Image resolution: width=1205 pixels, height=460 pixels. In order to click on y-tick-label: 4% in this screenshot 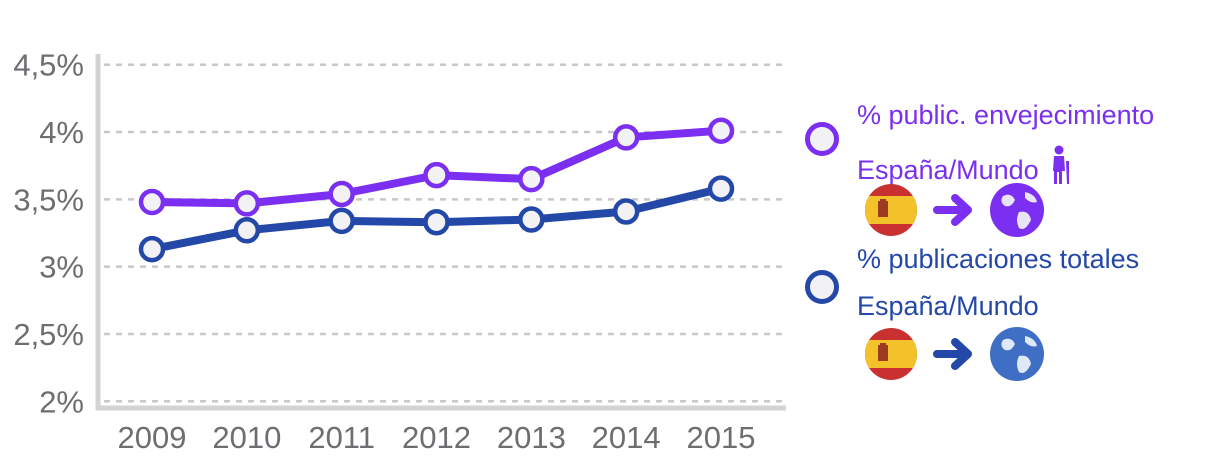, I will do `click(61, 132)`.